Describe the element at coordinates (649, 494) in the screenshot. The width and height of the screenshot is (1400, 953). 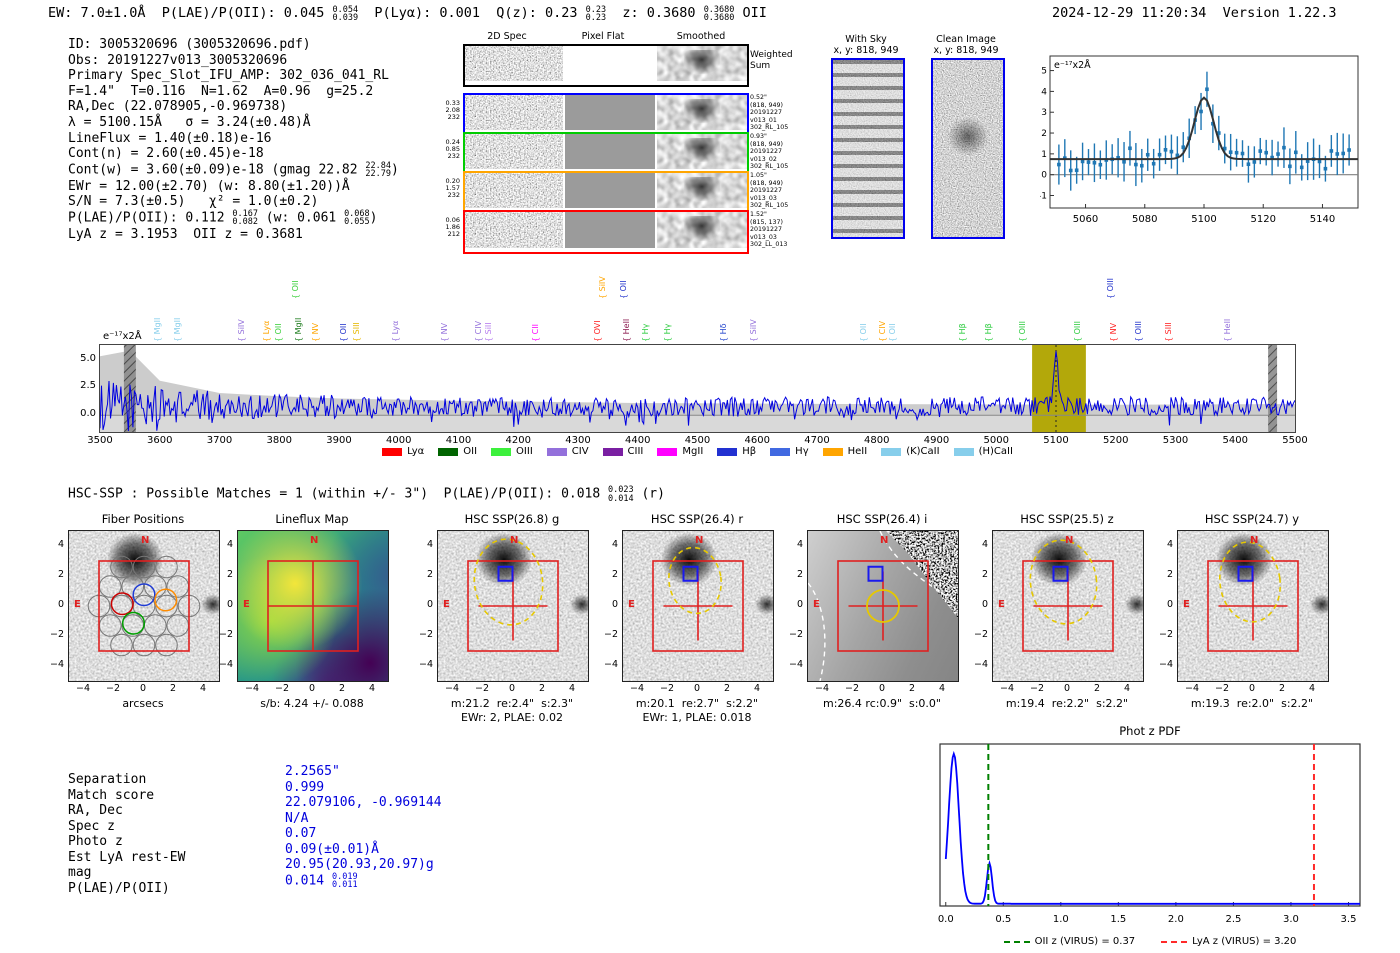
I see `hsc-text: (r)` at that location.